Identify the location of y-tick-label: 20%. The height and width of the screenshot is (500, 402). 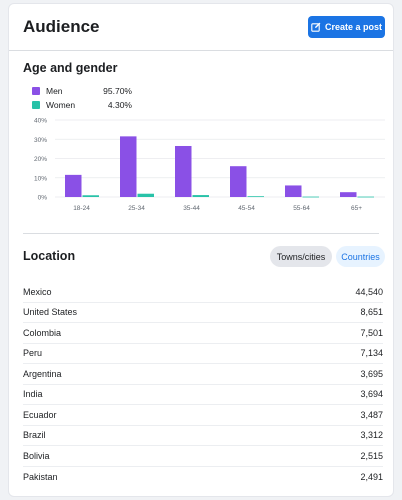
(40, 159).